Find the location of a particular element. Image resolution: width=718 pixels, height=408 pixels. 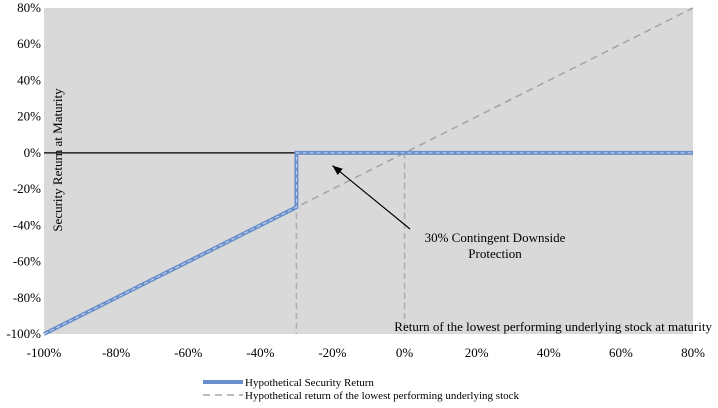

x-tick-label: 80% is located at coordinates (693, 352).